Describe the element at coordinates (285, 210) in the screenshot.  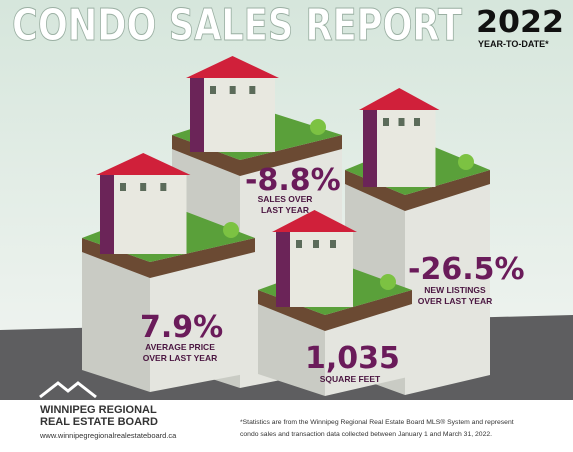
I see `stat-label: LAST YEAR` at that location.